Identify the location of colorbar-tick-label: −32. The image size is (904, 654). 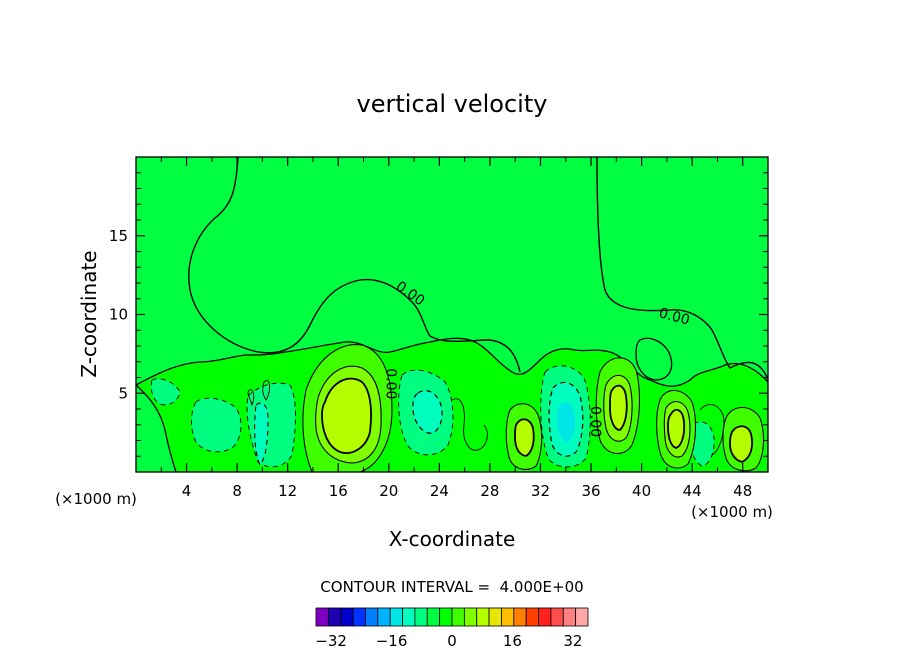
(331, 641).